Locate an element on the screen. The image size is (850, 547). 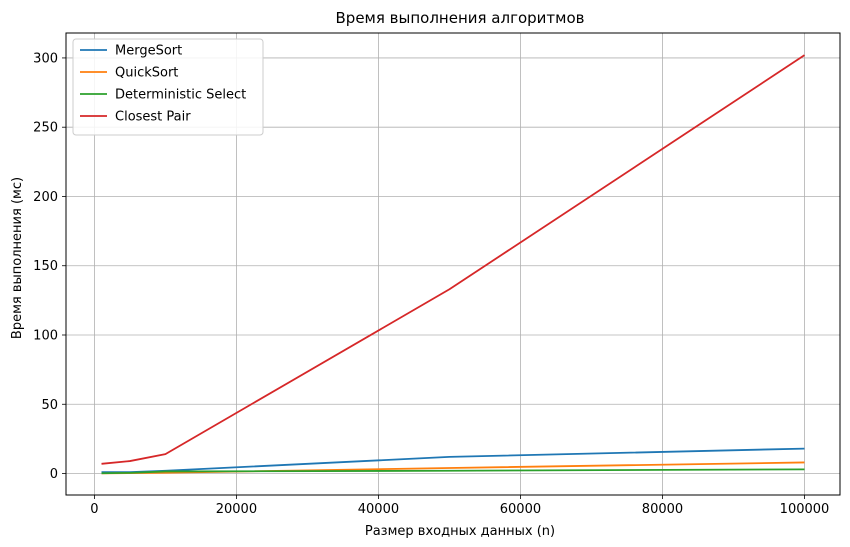
y-tick-label: 300 is located at coordinates (45, 58).